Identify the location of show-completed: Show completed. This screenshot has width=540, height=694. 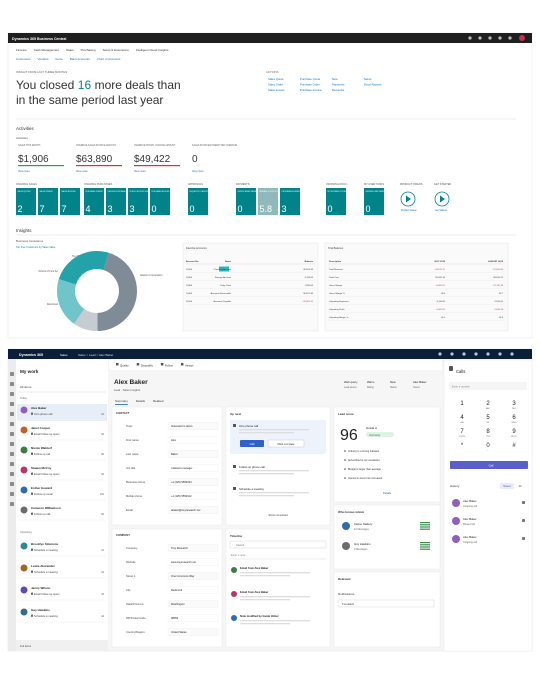
(278, 515).